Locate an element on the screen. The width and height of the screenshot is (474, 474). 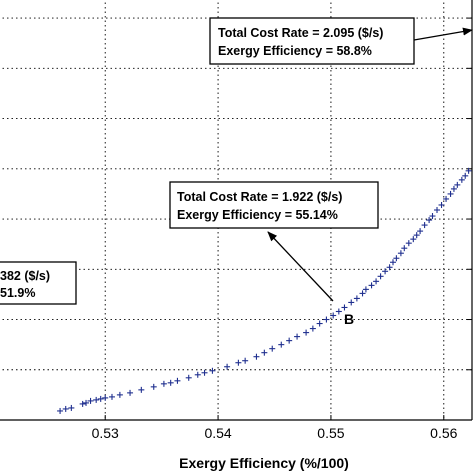
point-b-label: B is located at coordinates (349, 319).